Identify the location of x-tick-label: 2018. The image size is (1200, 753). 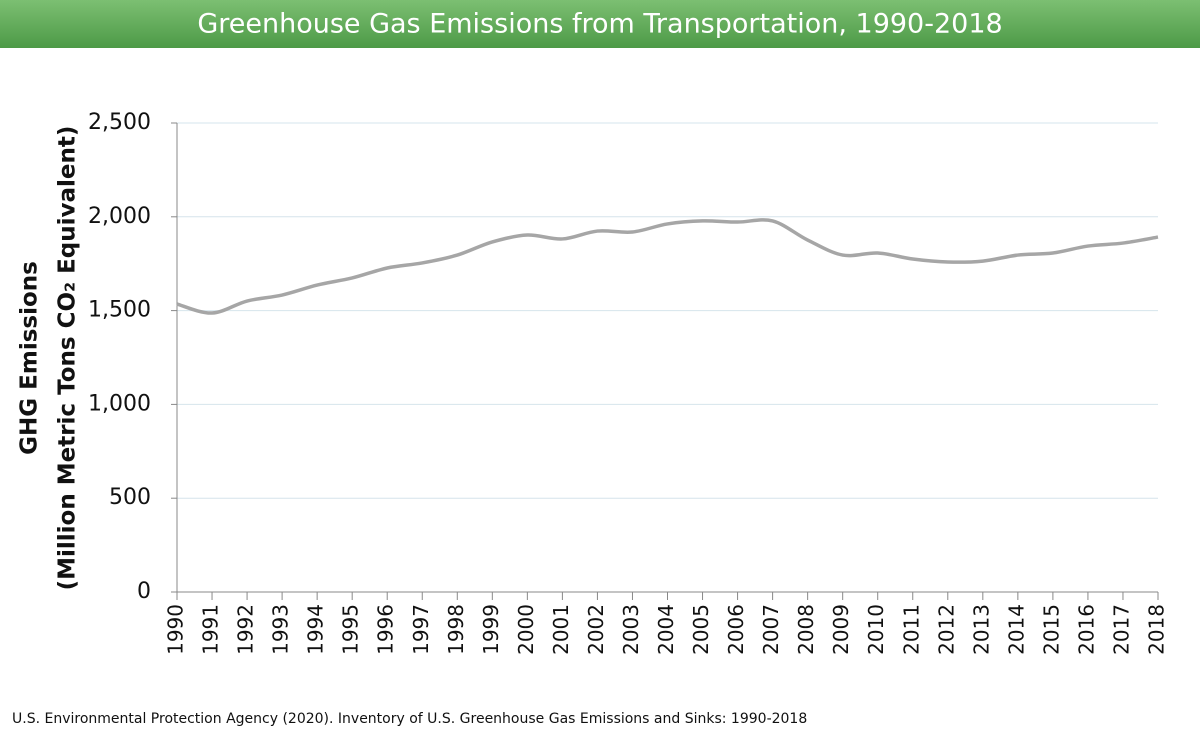
(1157, 629).